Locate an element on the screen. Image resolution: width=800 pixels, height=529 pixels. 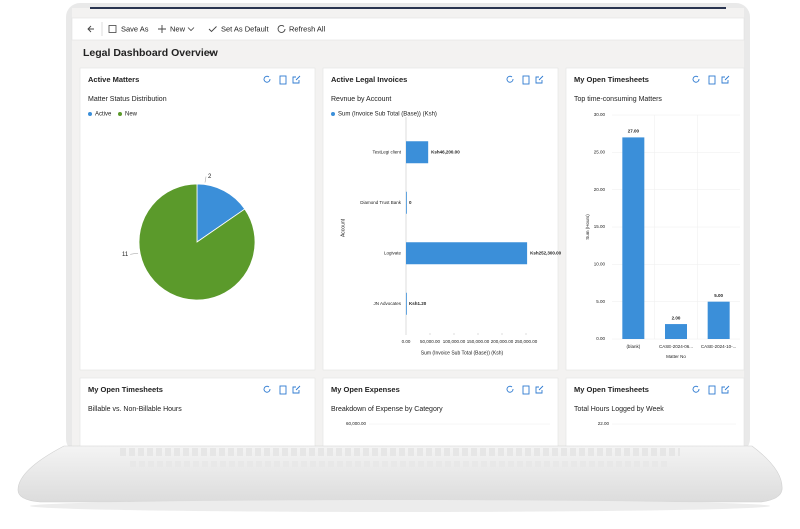
toolbar-button: Save As is located at coordinates (135, 28).